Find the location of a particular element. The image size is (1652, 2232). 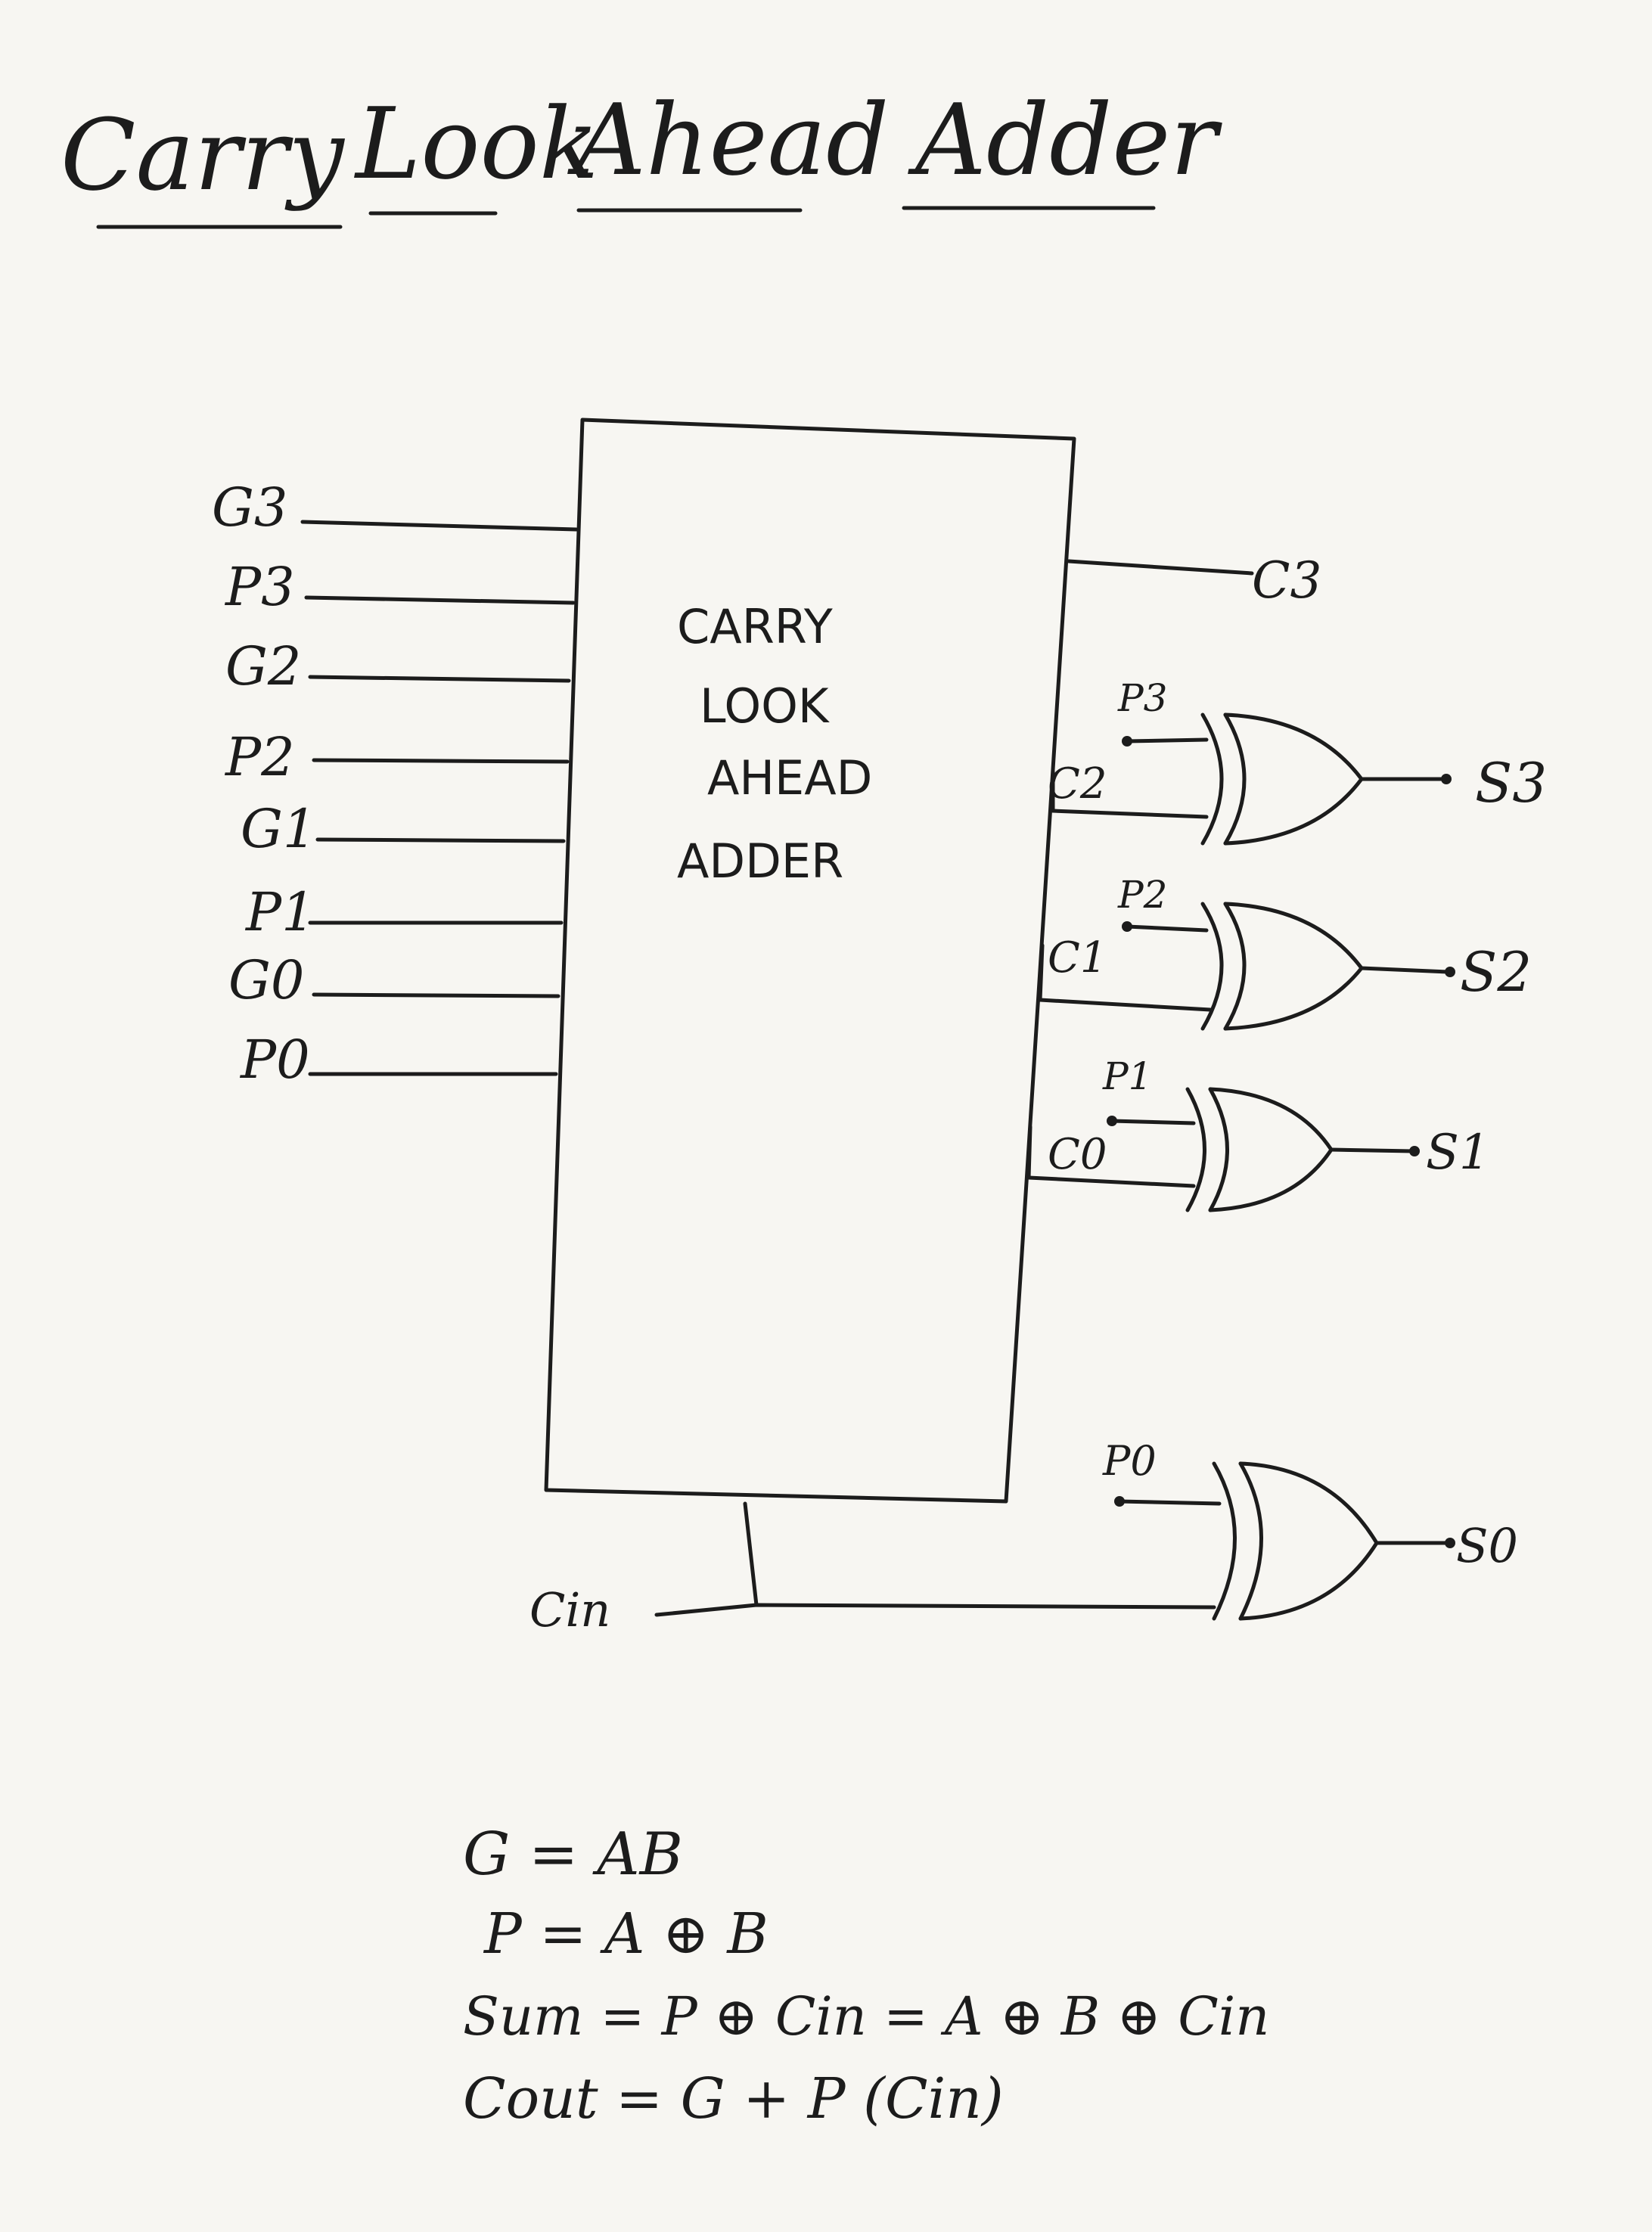

input-g2: G2 is located at coordinates (398, 666).